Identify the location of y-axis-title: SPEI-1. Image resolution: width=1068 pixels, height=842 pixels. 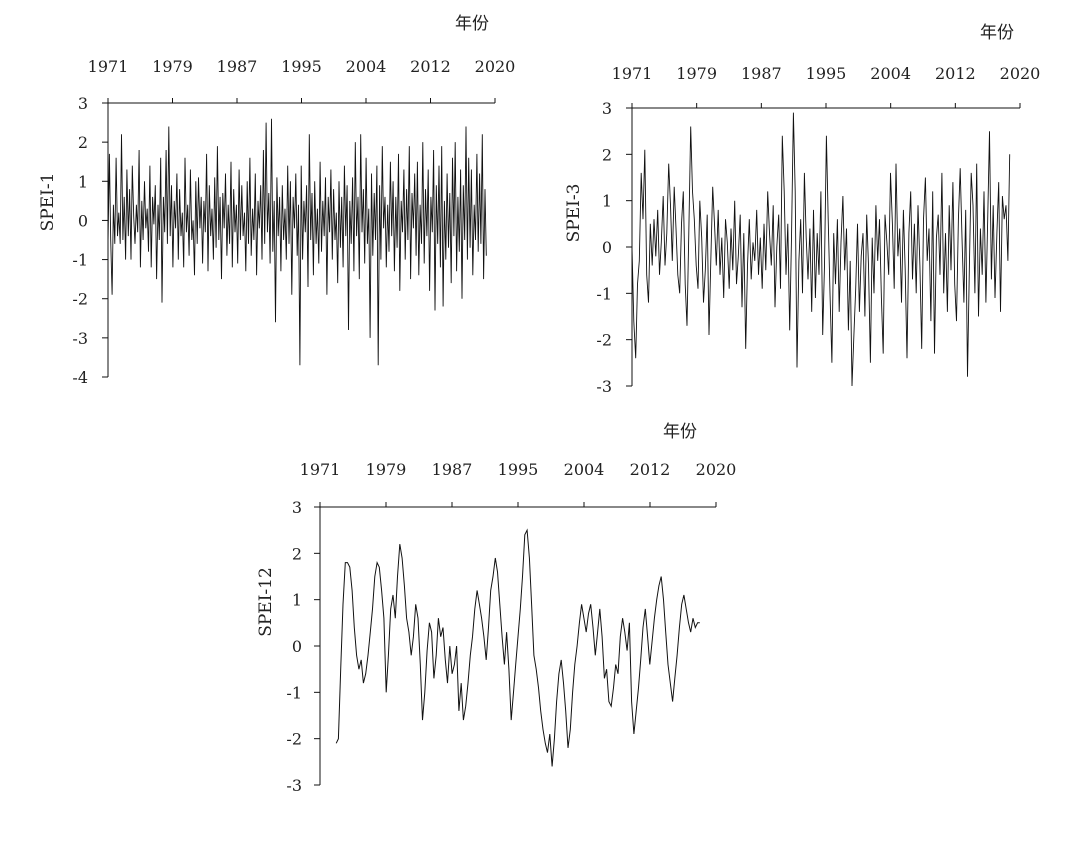
(48, 202).